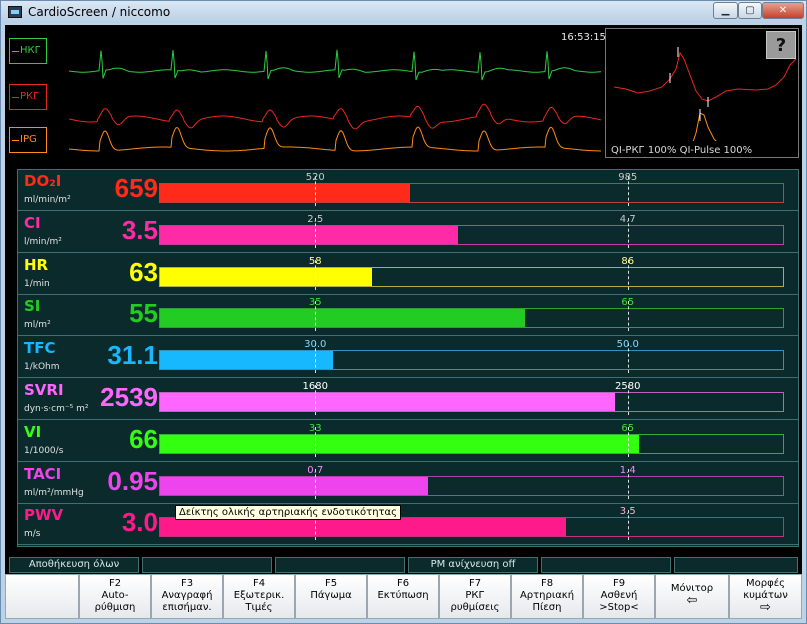 This screenshot has width=807, height=624. I want to click on param-value: 66, so click(143, 438).